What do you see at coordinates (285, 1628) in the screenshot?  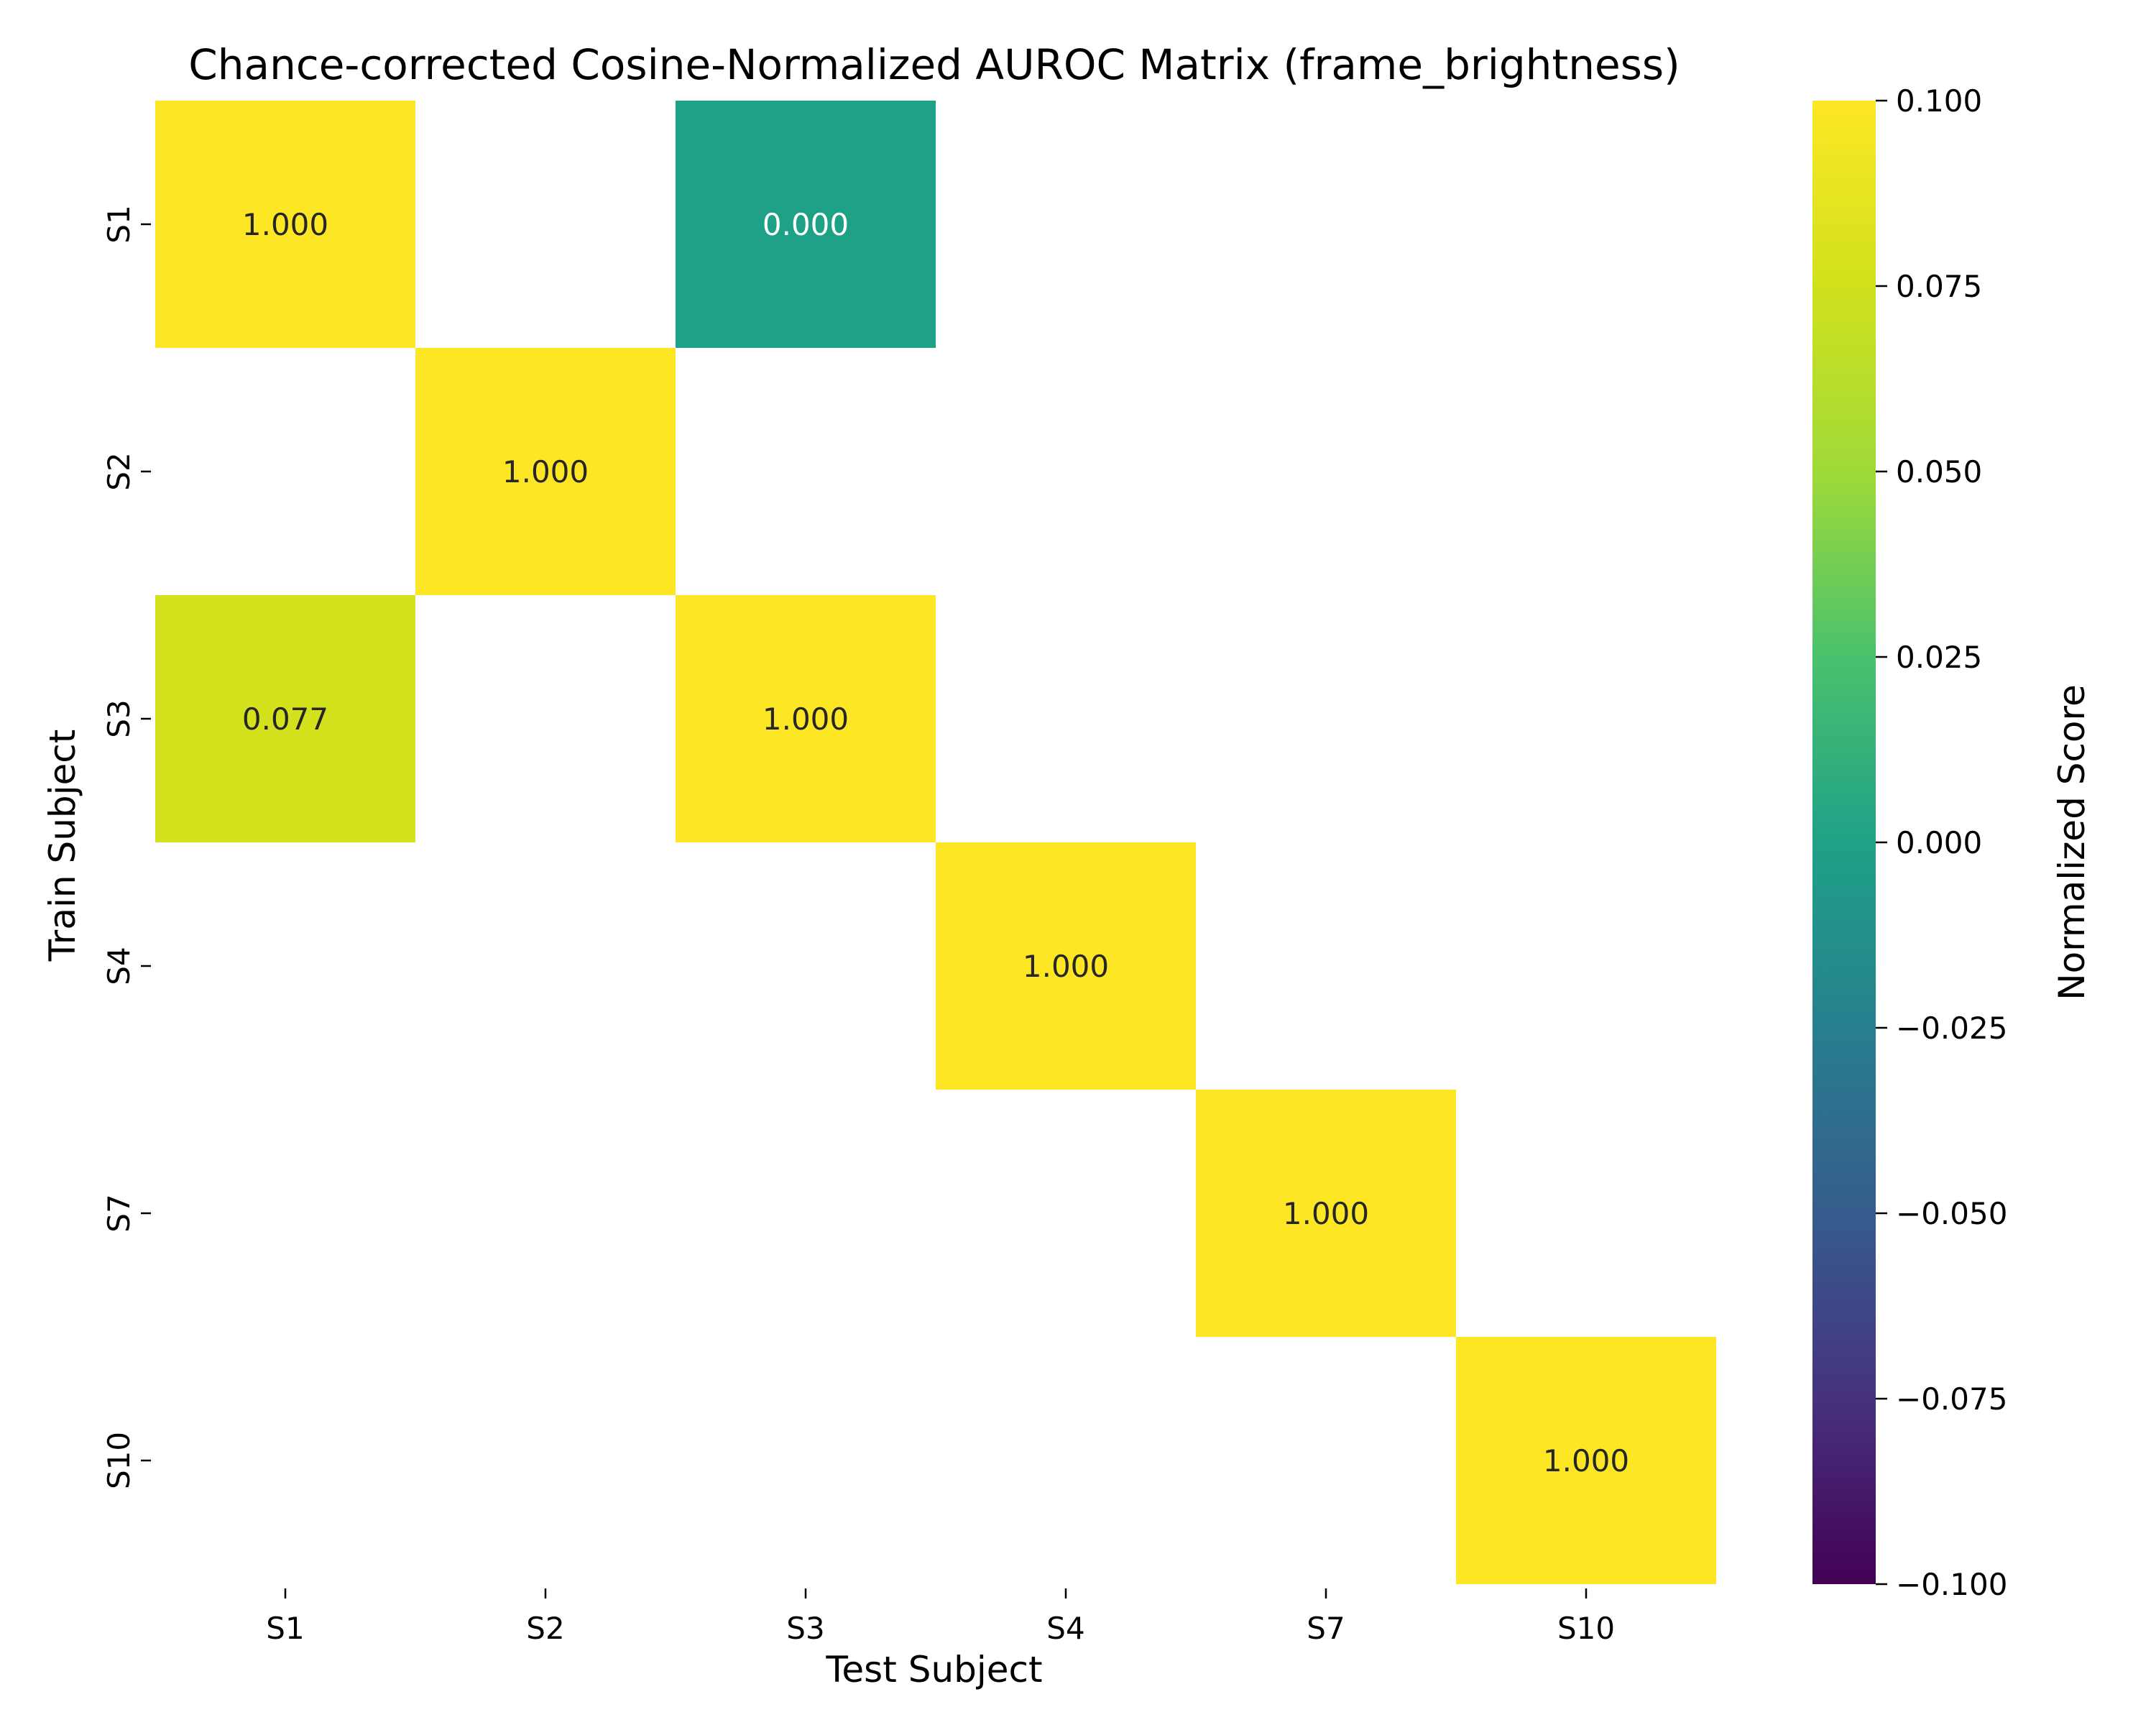 I see `x-tick-label: S1` at bounding box center [285, 1628].